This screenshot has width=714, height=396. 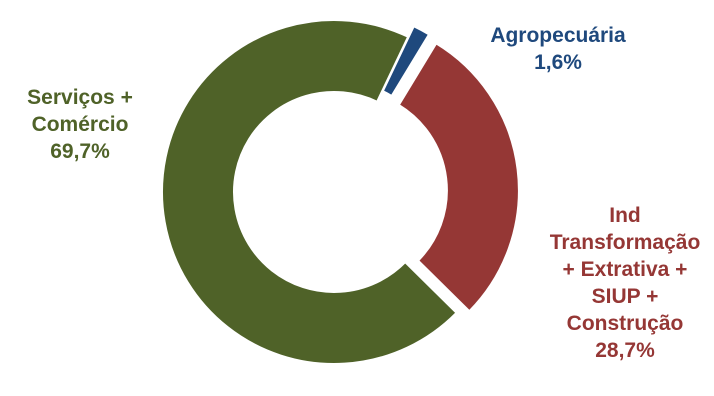 I want to click on slice-label-line: + Extrativa +, so click(x=625, y=269).